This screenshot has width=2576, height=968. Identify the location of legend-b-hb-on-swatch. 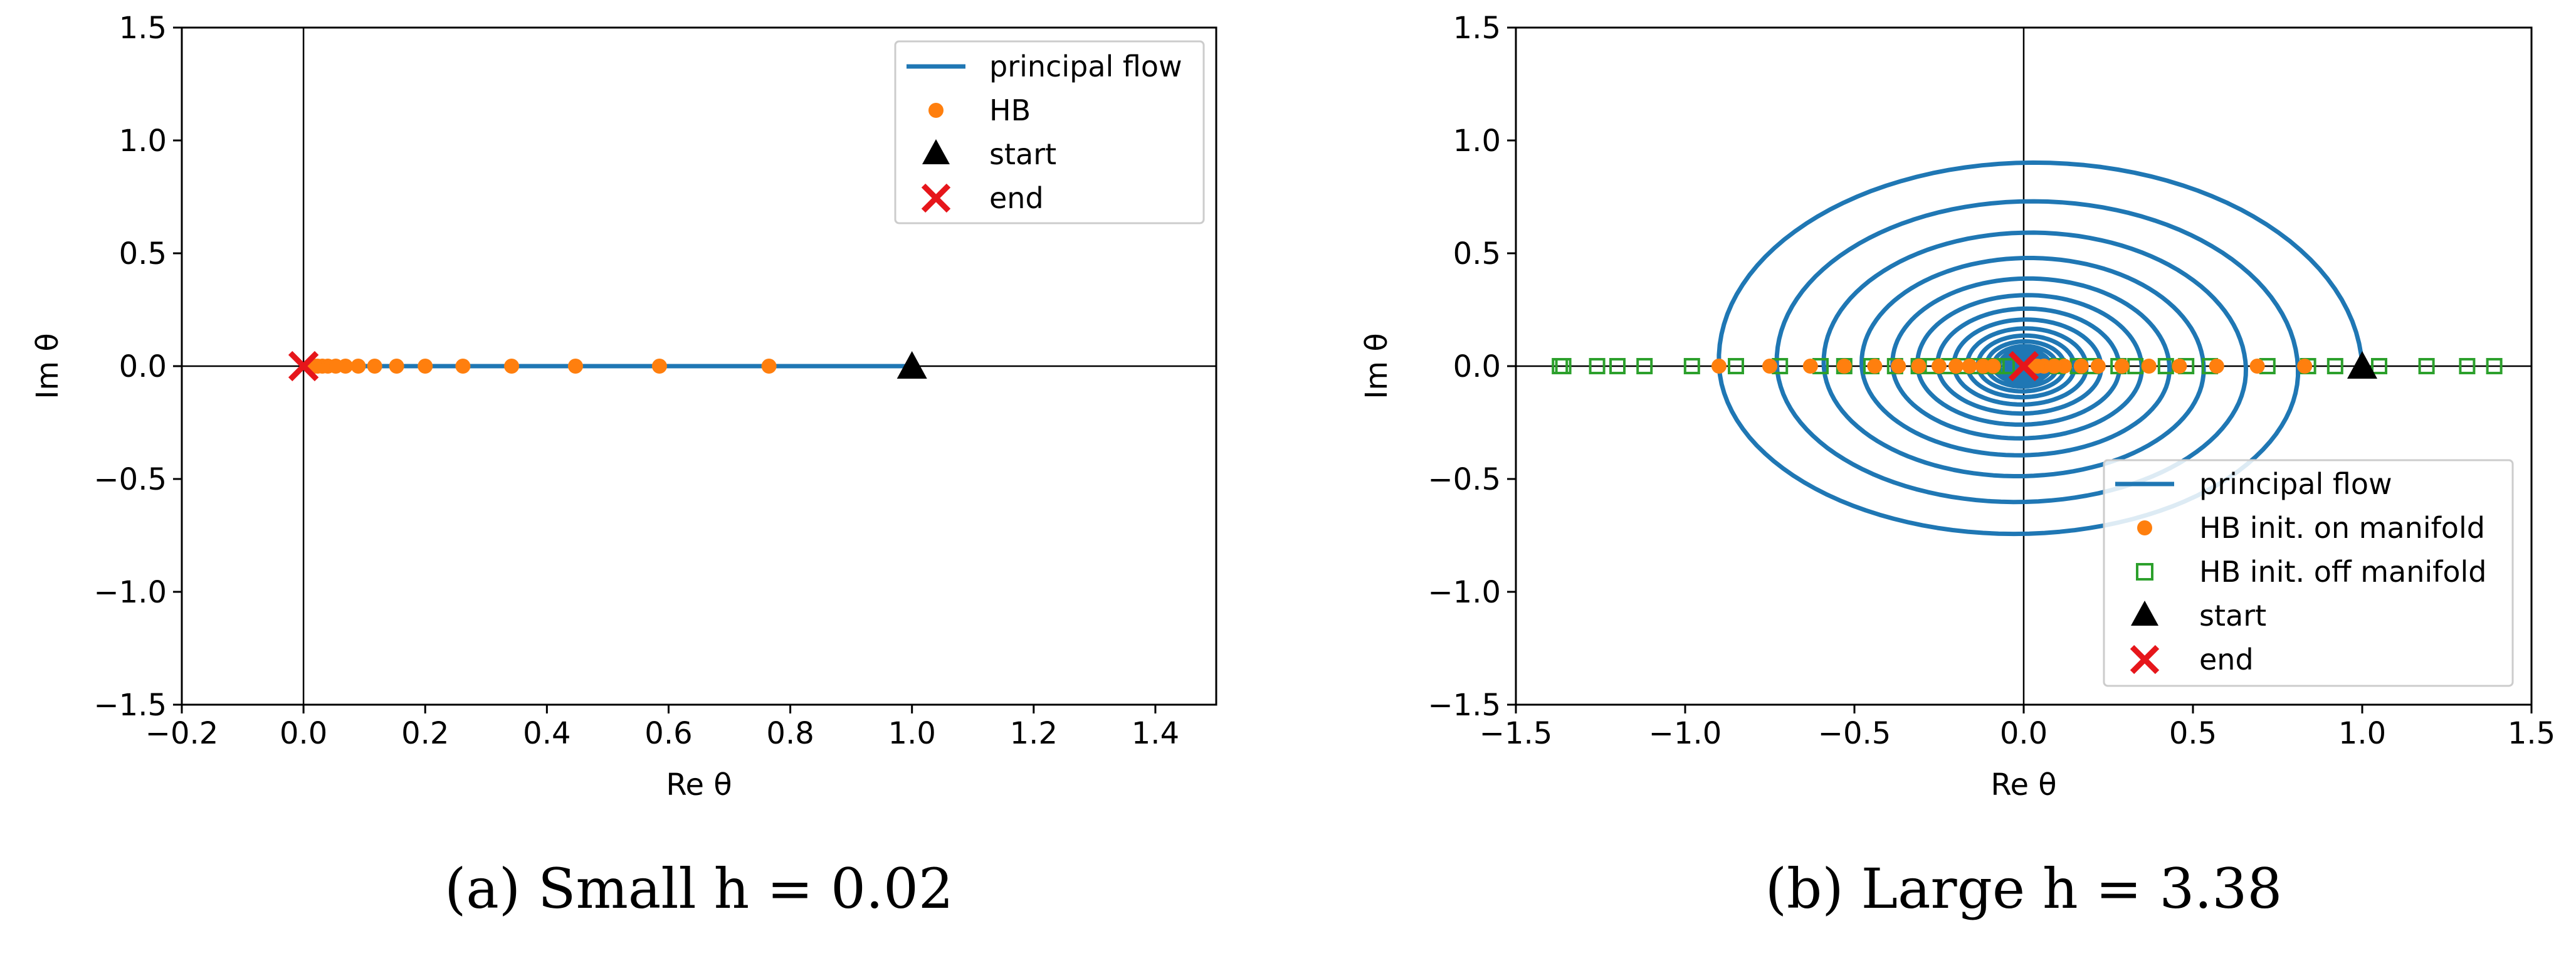
(2144, 527).